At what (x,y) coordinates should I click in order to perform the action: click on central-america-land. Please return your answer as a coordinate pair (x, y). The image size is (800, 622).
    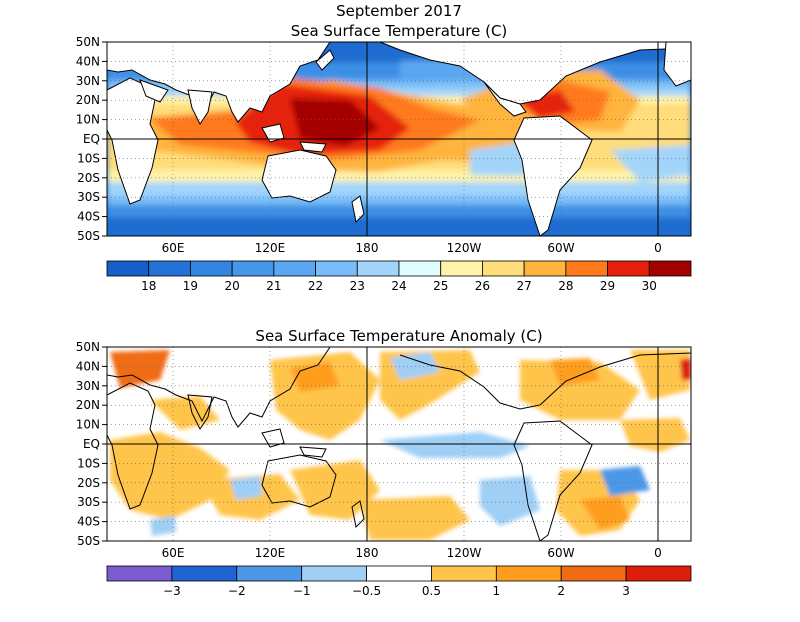
    Looking at the image, I should click on (505, 99).